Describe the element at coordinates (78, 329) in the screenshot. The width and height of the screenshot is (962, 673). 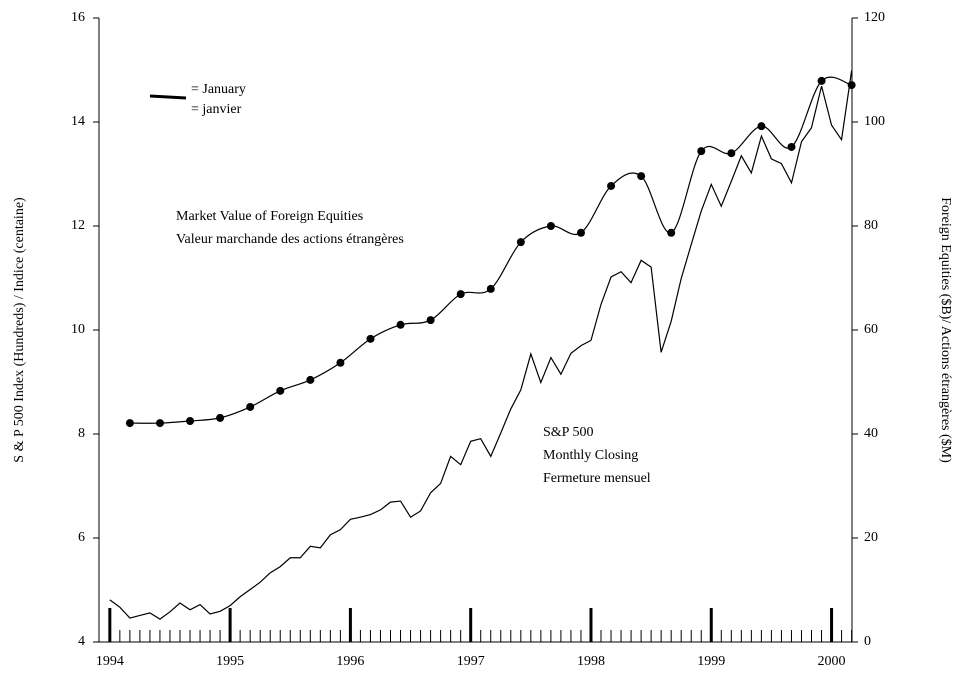
I see `y-tick-label: 10` at that location.